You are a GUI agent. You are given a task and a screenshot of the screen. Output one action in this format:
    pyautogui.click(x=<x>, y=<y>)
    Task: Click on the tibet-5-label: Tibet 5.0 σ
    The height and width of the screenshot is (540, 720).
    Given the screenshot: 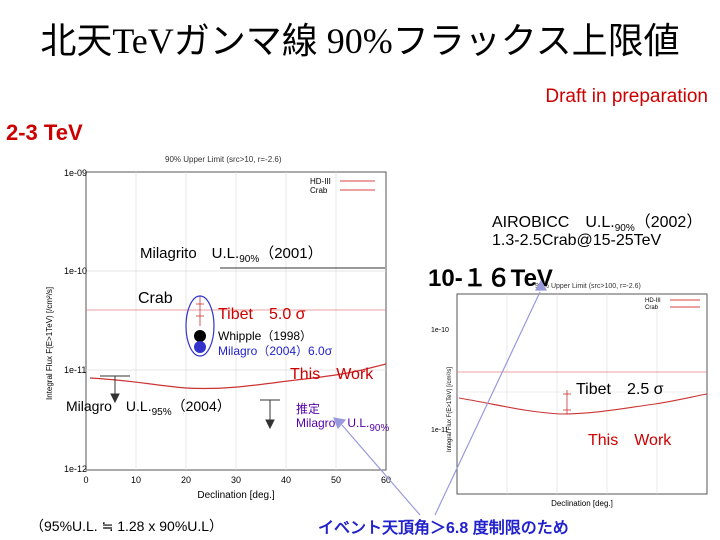 What is the action you would take?
    pyautogui.click(x=262, y=314)
    